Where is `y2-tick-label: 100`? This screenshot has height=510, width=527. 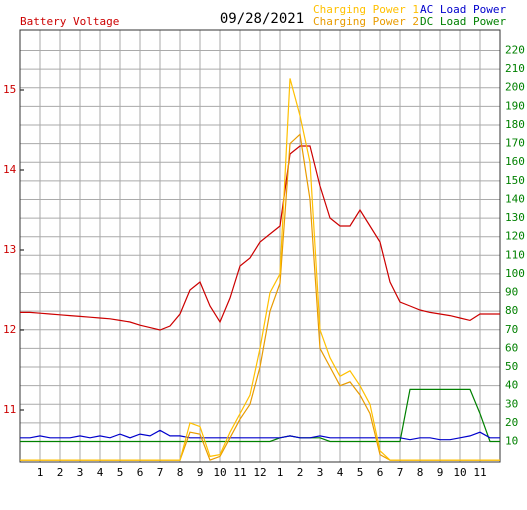
y2-tick-label: 100 is located at coordinates (515, 273).